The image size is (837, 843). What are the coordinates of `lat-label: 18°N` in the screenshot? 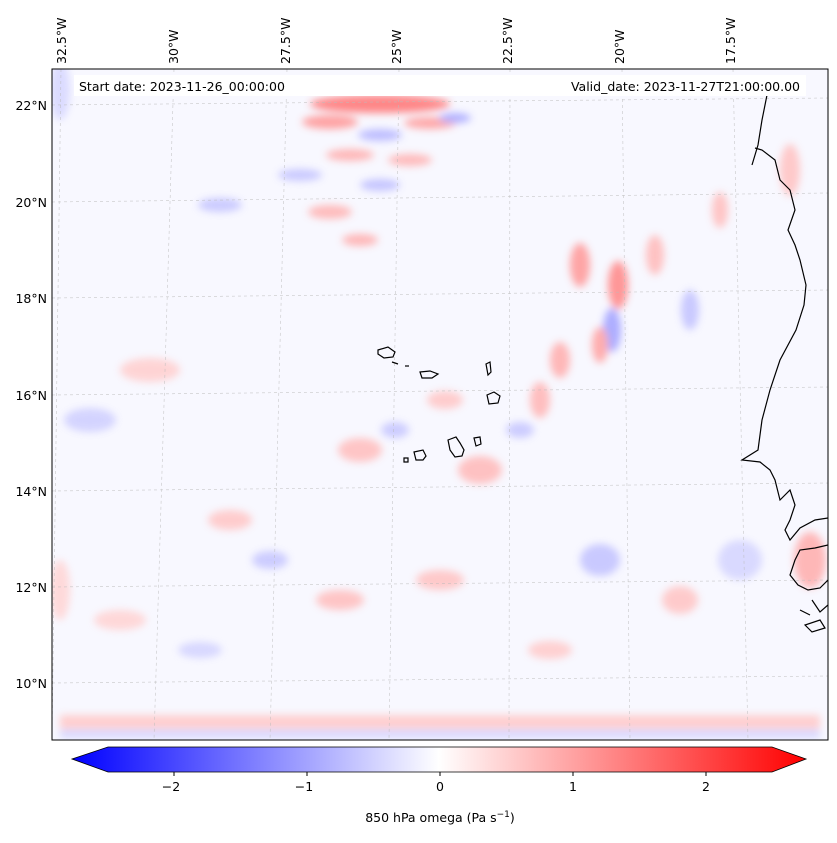 It's located at (31, 298).